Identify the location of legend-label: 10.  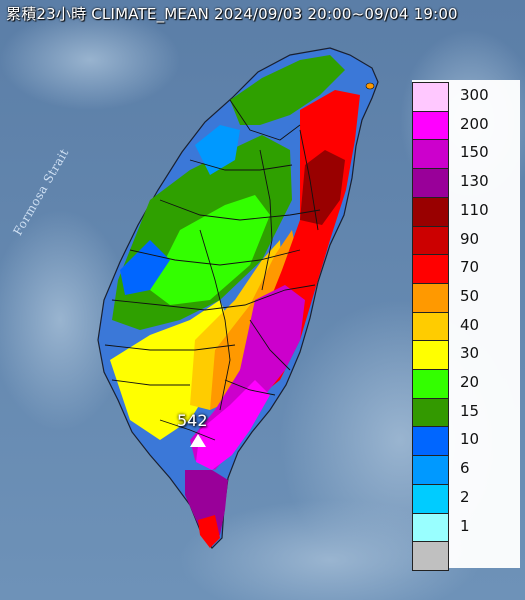
(470, 439).